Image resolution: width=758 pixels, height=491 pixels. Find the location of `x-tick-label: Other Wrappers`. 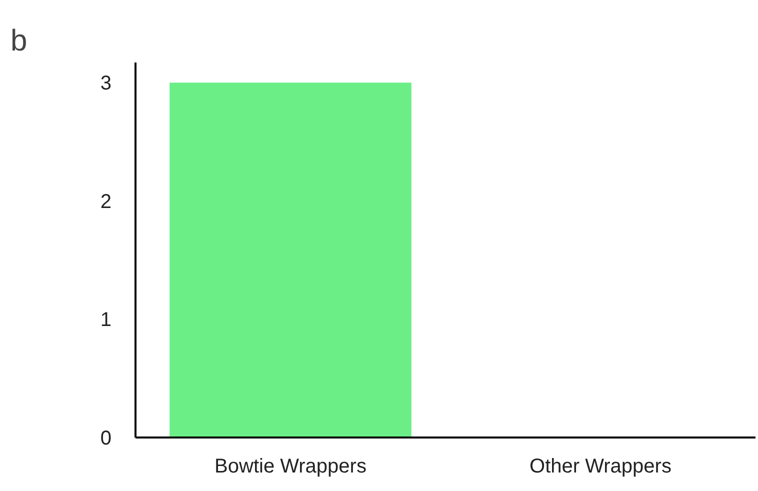

x-tick-label: Other Wrappers is located at coordinates (601, 467).